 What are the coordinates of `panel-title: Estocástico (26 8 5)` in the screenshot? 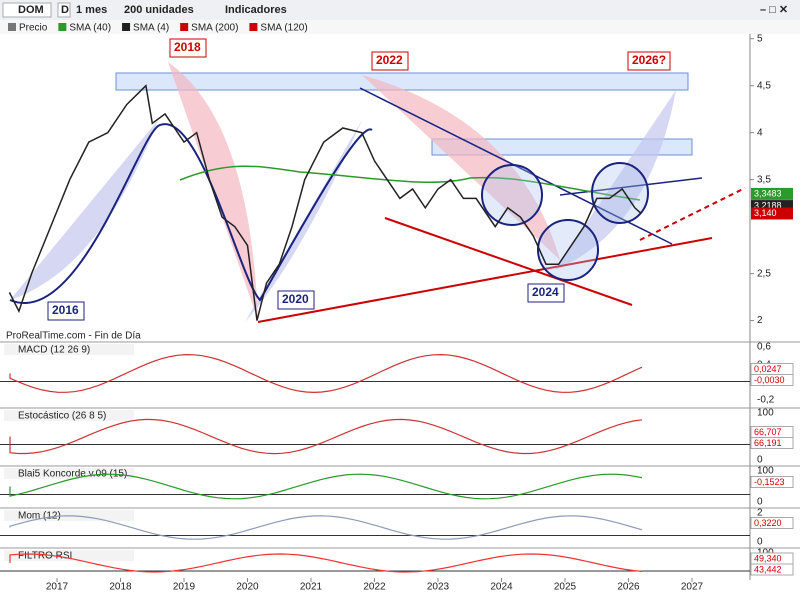 It's located at (62, 416).